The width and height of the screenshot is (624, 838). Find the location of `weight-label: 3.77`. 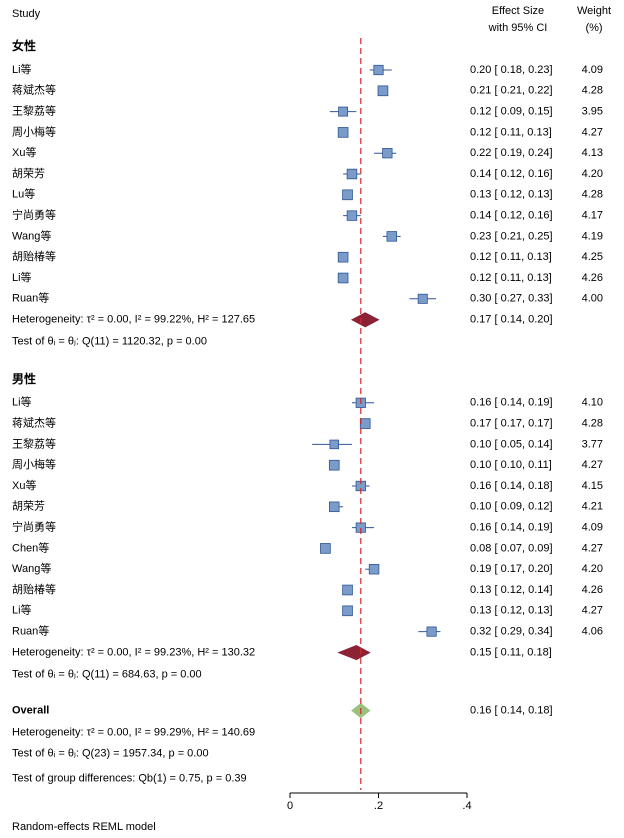

weight-label: 3.77 is located at coordinates (592, 444).